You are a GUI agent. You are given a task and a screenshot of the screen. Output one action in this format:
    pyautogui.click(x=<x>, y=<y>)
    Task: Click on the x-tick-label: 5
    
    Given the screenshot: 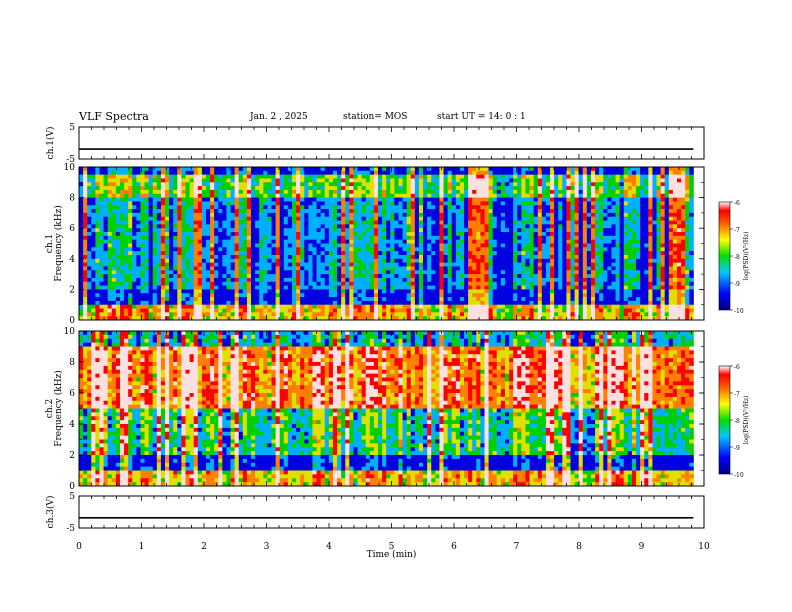 What is the action you would take?
    pyautogui.click(x=392, y=547)
    